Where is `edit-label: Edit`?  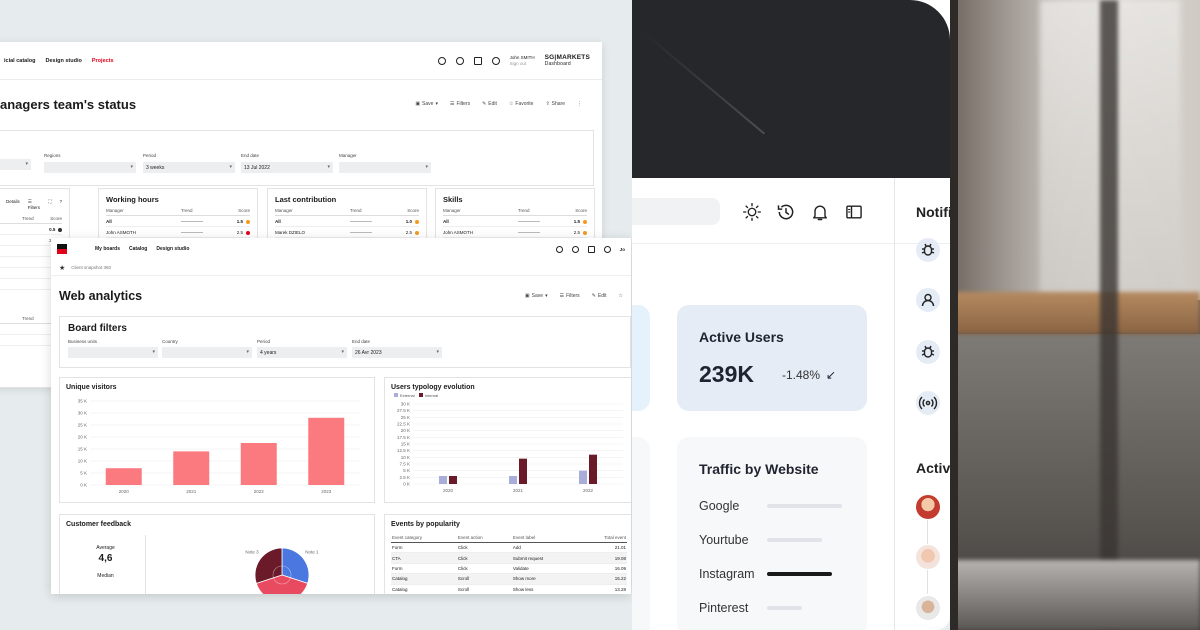
edit-label: Edit is located at coordinates (492, 104).